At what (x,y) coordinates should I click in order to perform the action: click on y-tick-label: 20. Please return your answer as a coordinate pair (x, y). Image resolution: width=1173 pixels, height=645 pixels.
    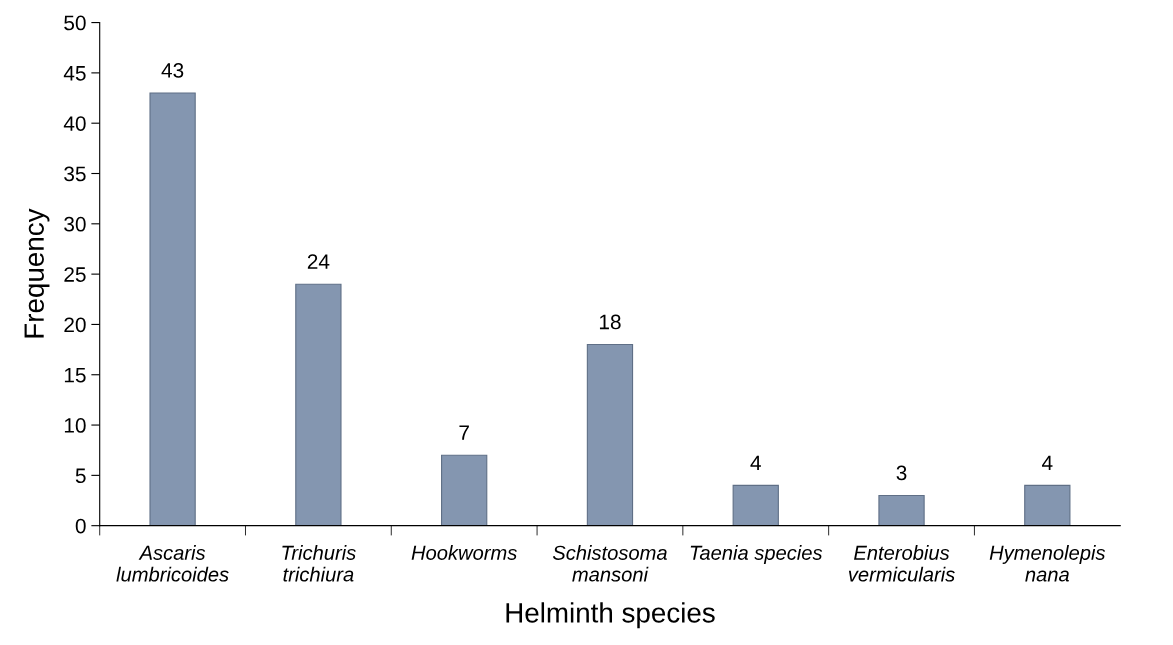
    Looking at the image, I should click on (75, 325).